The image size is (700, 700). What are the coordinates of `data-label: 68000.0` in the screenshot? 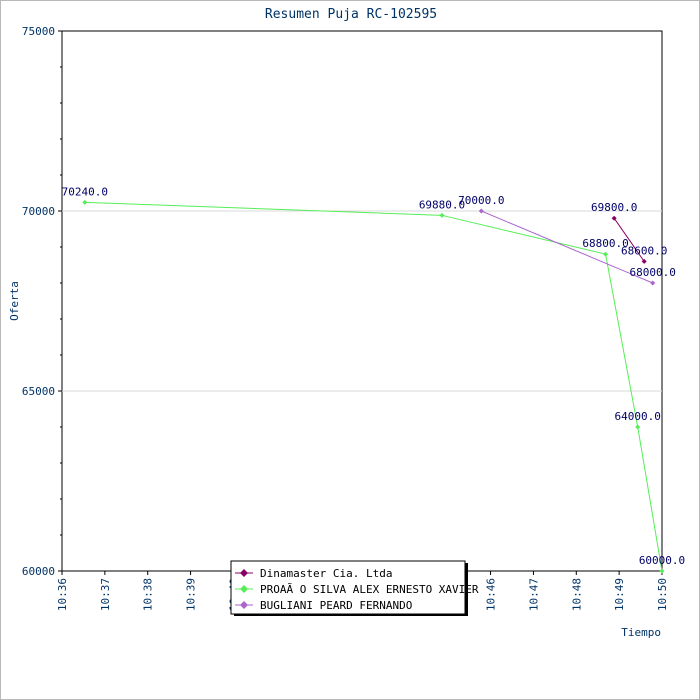 It's located at (653, 272).